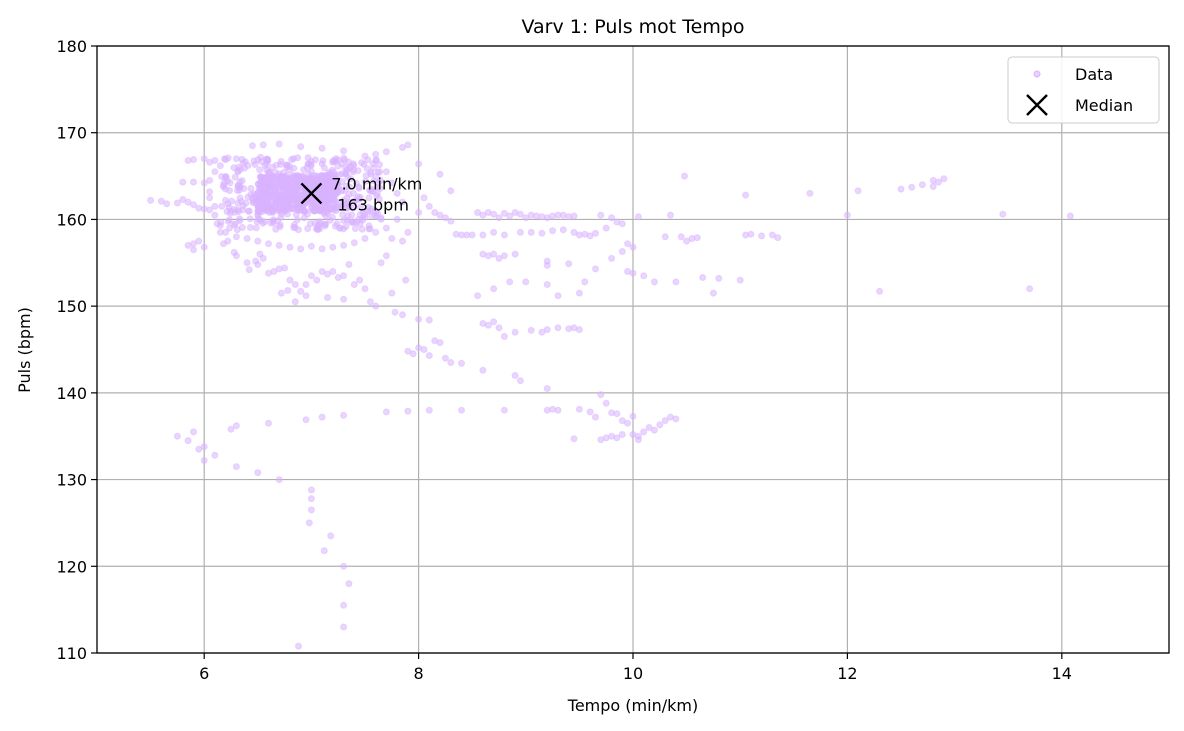  What do you see at coordinates (71, 393) in the screenshot?
I see `y-tick-label: 140` at bounding box center [71, 393].